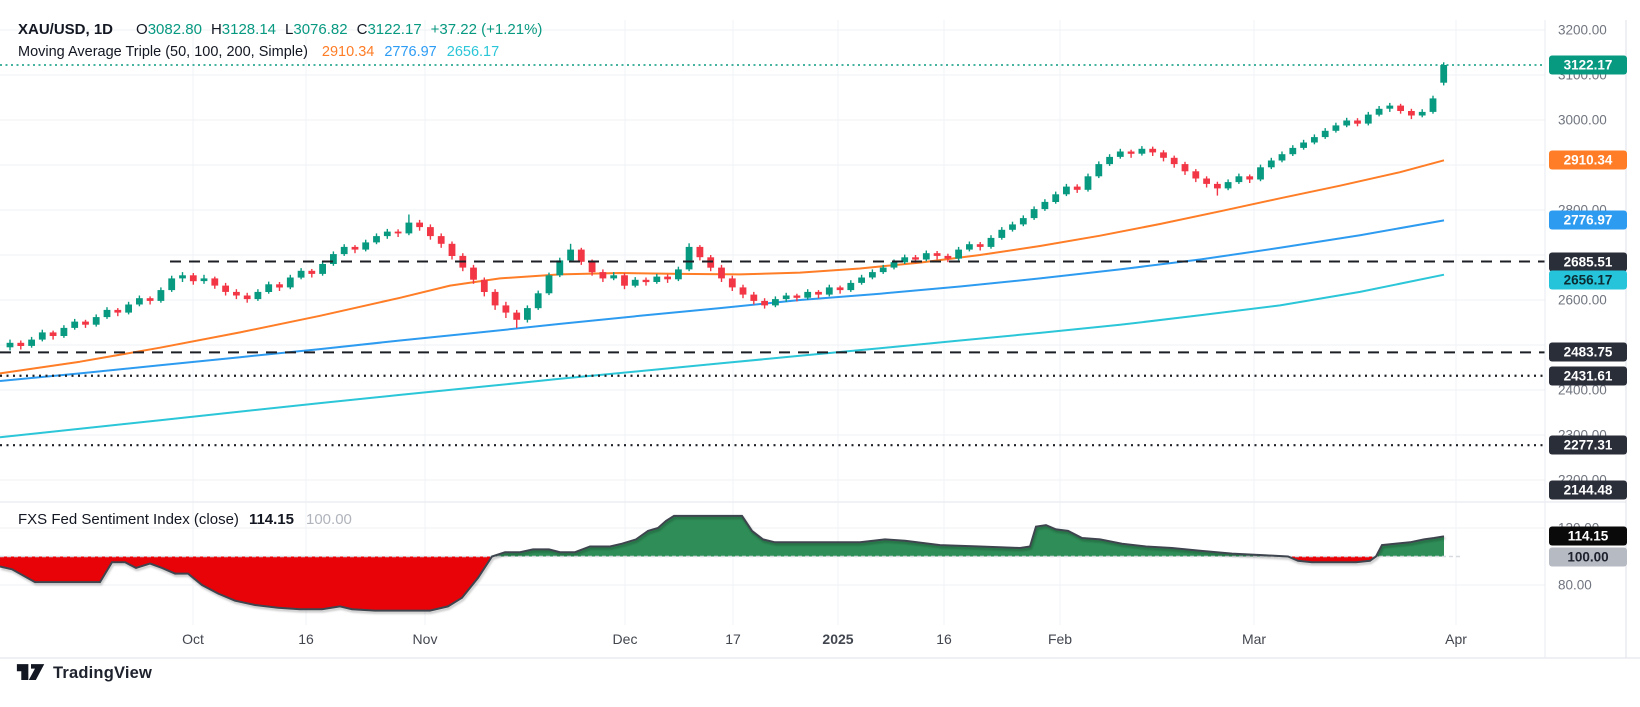  I want to click on ma200-value: 2656.17, so click(473, 52).